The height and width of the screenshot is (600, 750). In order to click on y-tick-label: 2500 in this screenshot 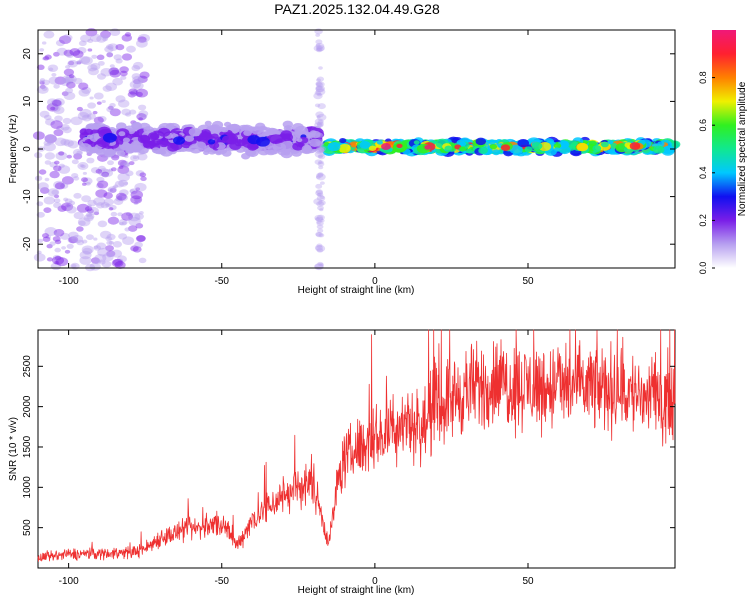, I will do `click(27, 366)`.